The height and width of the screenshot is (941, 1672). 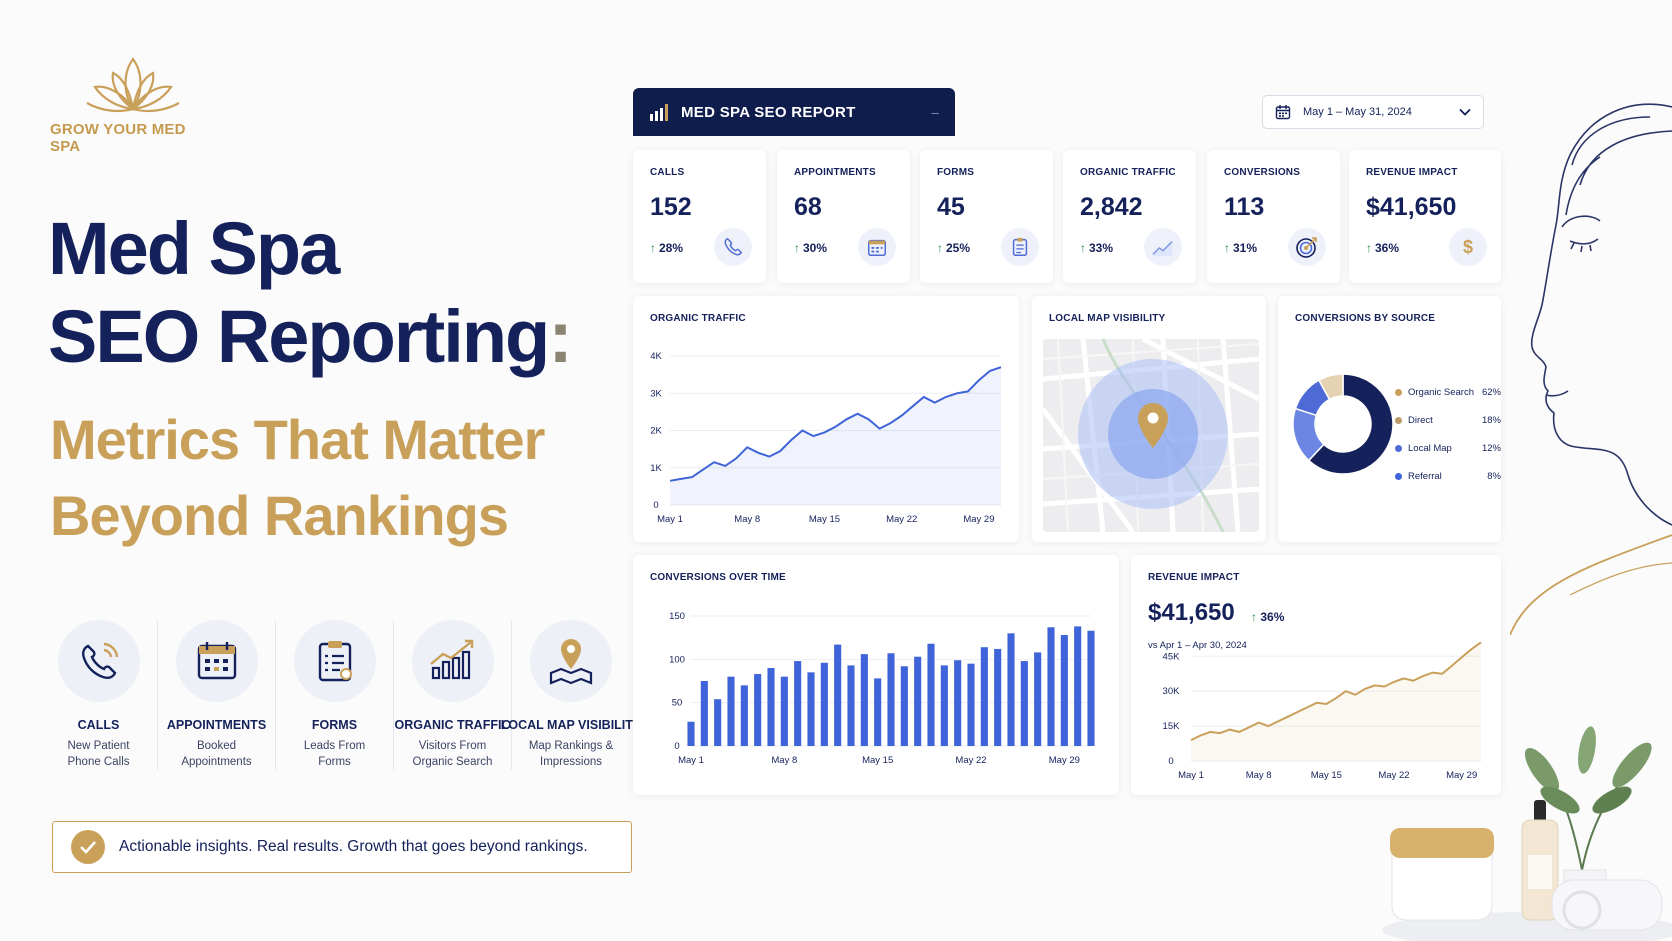 I want to click on chart-title: CONVERSIONS BY SOURCE, so click(x=1365, y=318).